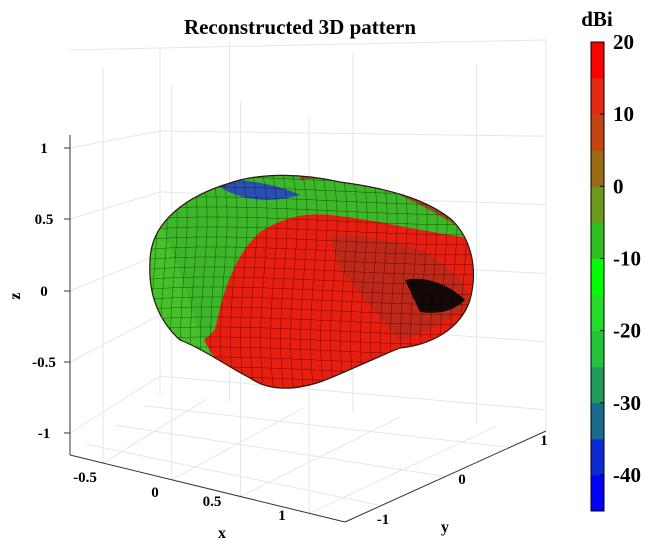  I want to click on y-axis-line, so click(445, 476).